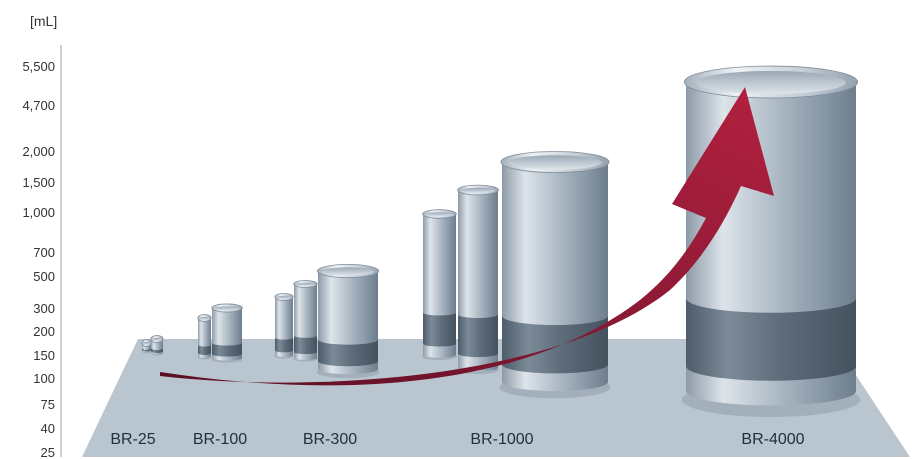  Describe the element at coordinates (44, 331) in the screenshot. I see `y-tick-label: 200` at that location.